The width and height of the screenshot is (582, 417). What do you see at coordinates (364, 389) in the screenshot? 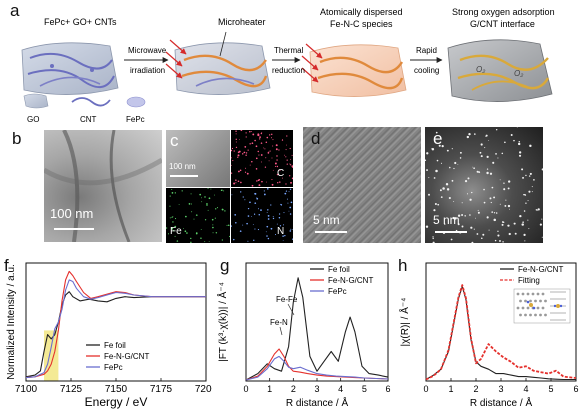
I see `x-tick-label: 5` at bounding box center [364, 389].